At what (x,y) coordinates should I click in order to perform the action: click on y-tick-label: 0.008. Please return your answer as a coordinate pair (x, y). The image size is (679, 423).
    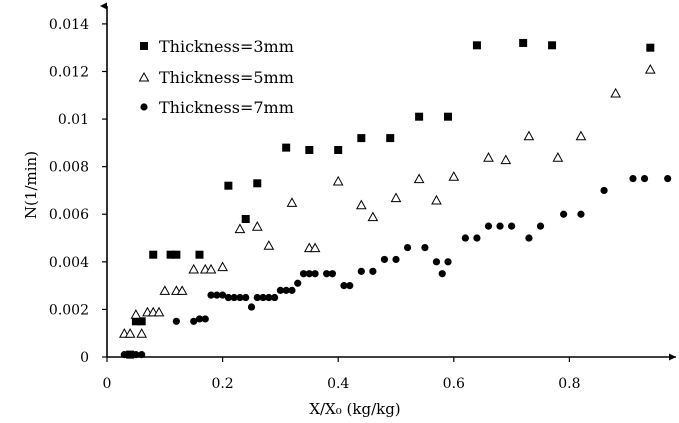
    Looking at the image, I should click on (69, 168).